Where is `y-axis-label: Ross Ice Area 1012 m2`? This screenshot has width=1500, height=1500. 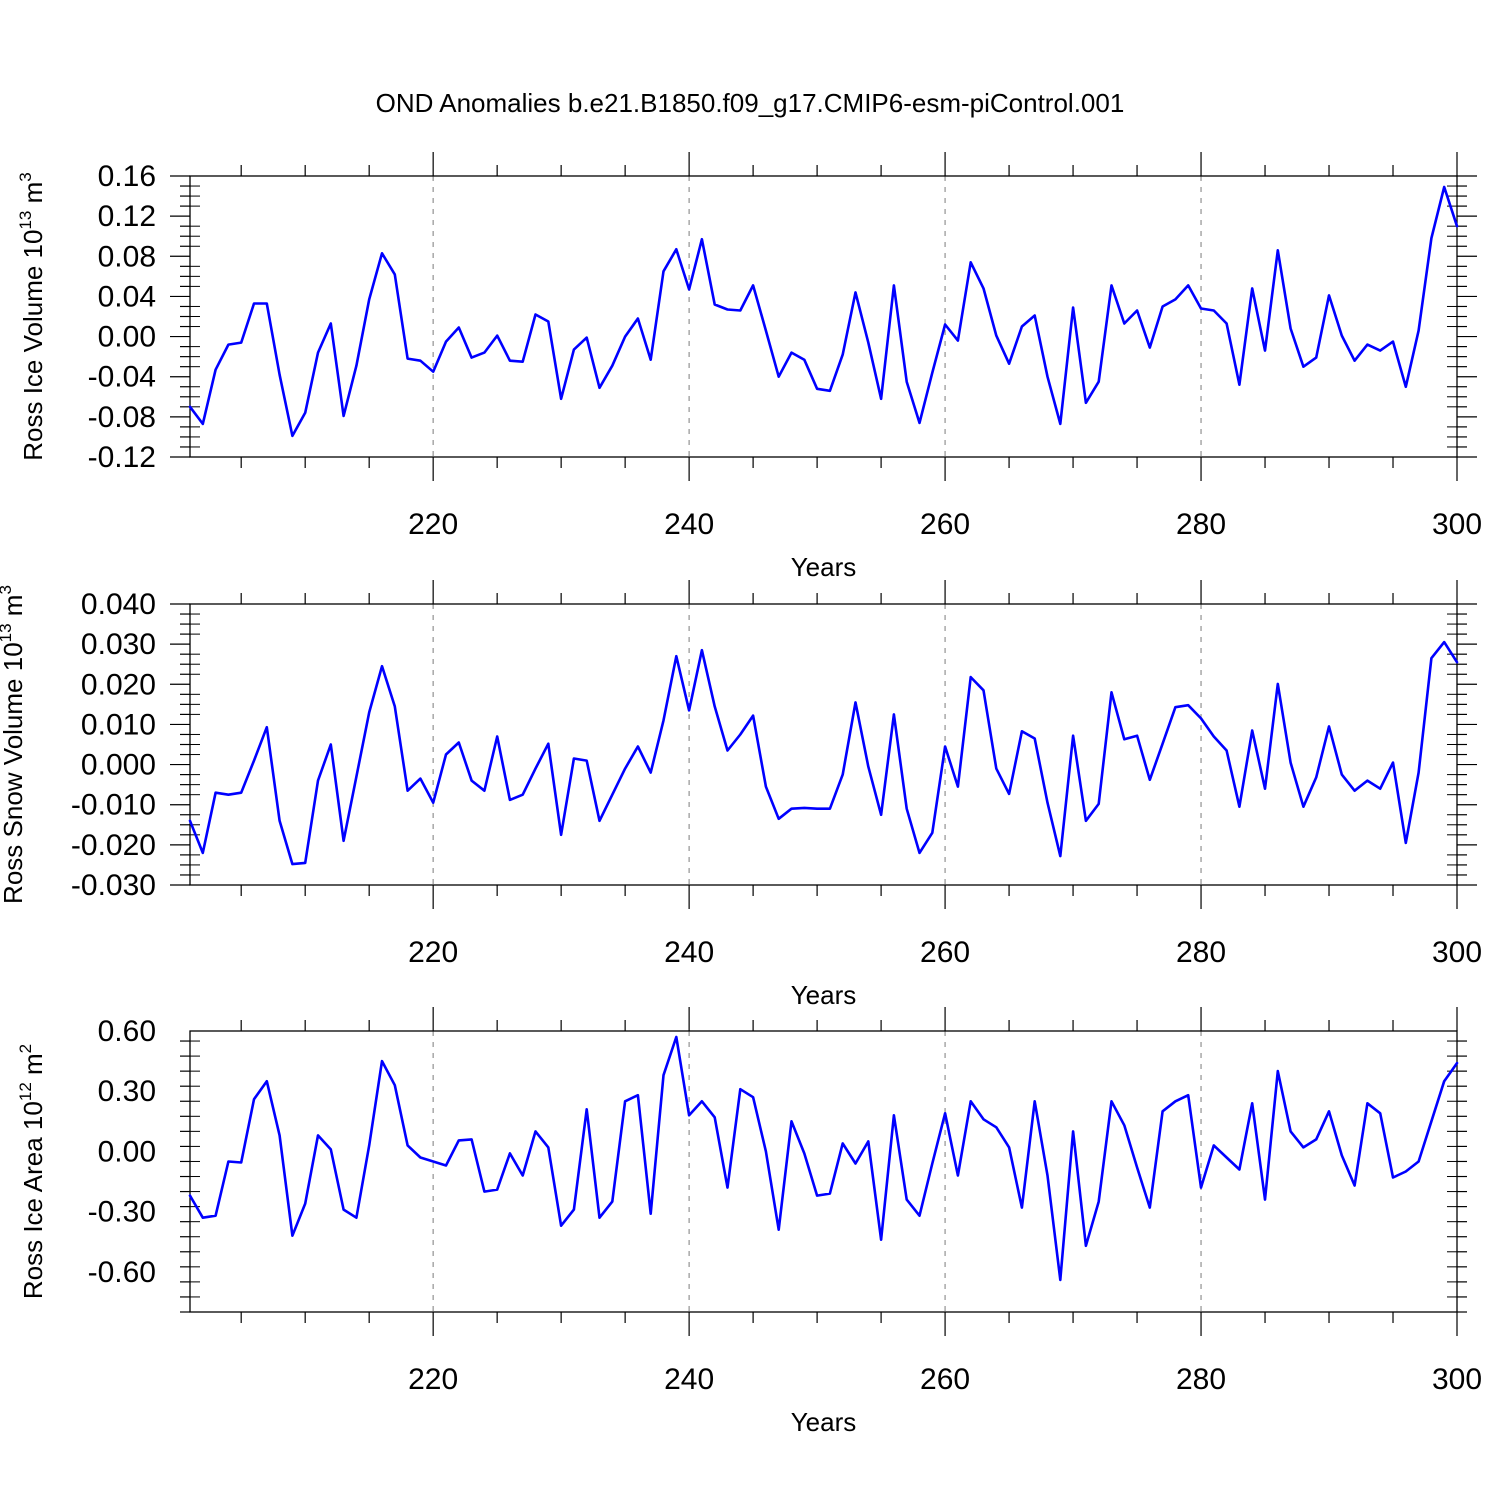
y-axis-label: Ross Ice Area 1012 m2 is located at coordinates (32, 1171).